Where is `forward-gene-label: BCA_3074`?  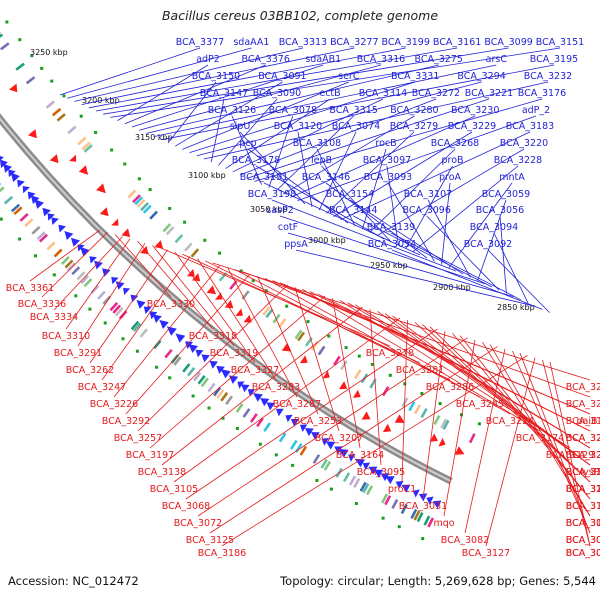 forward-gene-label: BCA_3074 is located at coordinates (356, 126).